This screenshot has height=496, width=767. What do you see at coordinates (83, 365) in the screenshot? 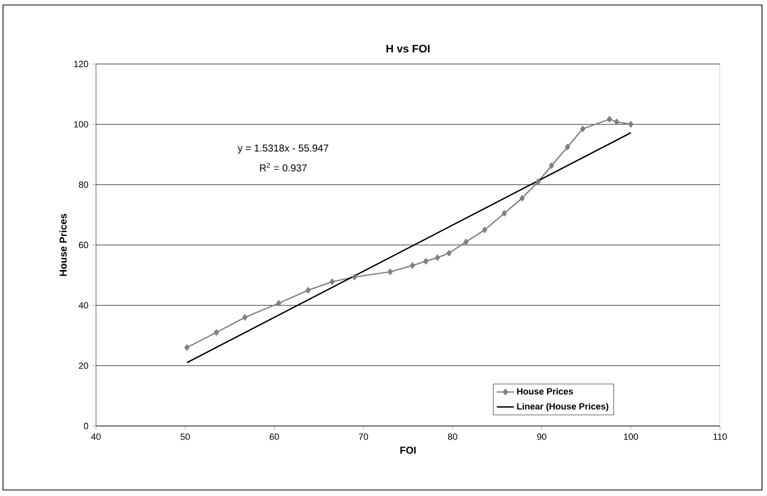
I see `y-tick-label: 20` at bounding box center [83, 365].